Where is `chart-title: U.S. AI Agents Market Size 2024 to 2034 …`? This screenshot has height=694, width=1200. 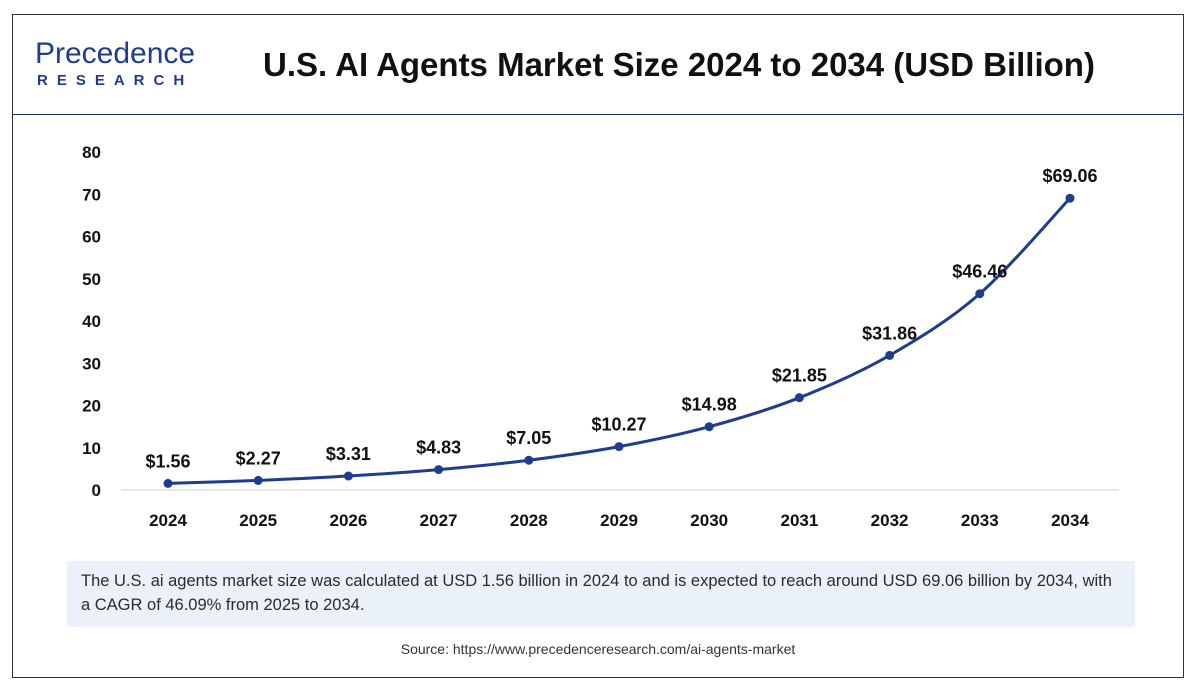
chart-title: U.S. AI Agents Market Size 2024 to 2034 … is located at coordinates (679, 64).